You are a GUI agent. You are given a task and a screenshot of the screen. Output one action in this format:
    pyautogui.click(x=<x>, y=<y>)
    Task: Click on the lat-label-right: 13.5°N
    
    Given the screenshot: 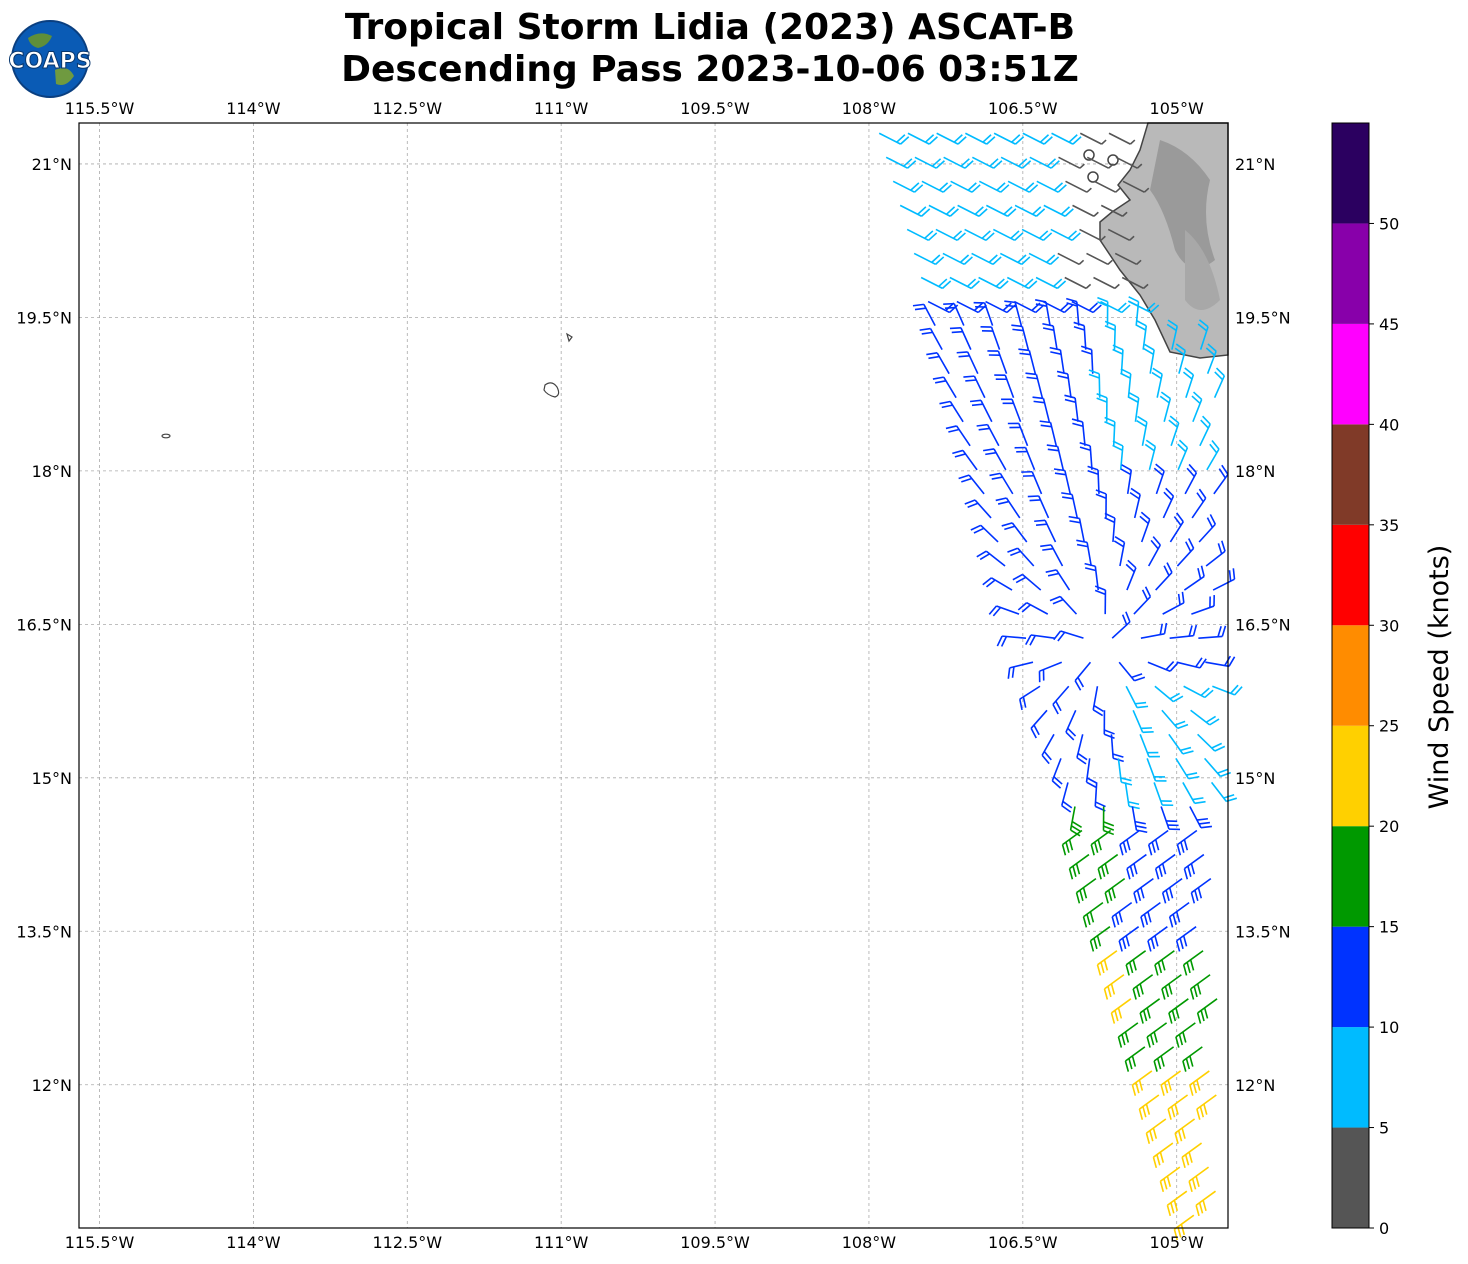 What is the action you would take?
    pyautogui.click(x=1263, y=931)
    